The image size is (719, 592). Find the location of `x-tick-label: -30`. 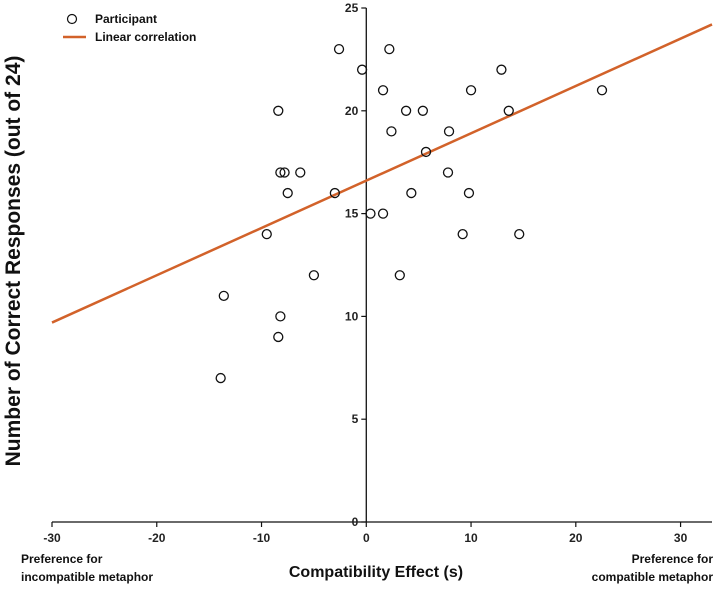

x-tick-label: -30 is located at coordinates (52, 538).